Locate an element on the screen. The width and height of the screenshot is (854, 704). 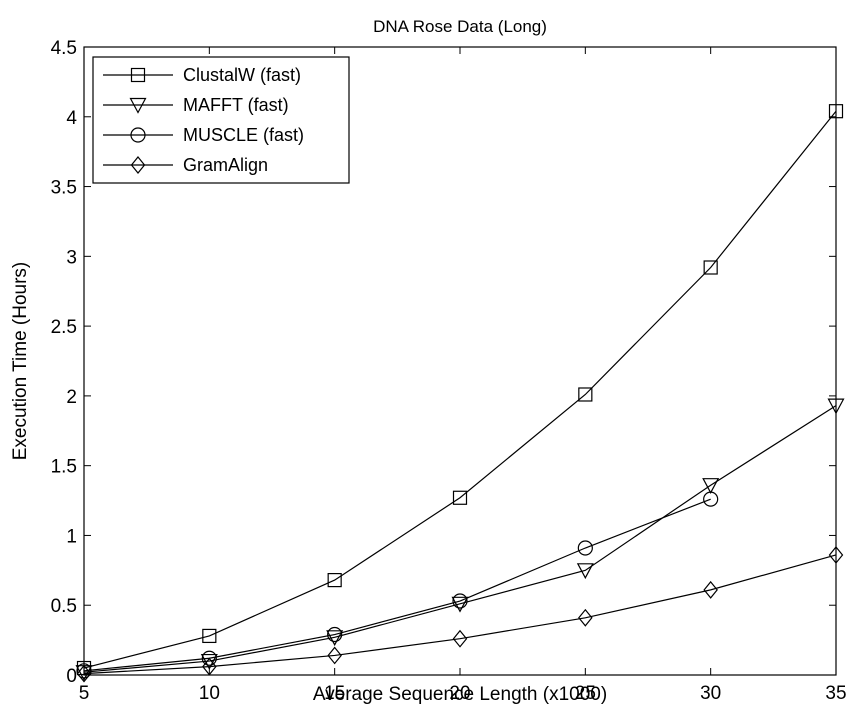
y-tick-label: 0 is located at coordinates (71, 676).